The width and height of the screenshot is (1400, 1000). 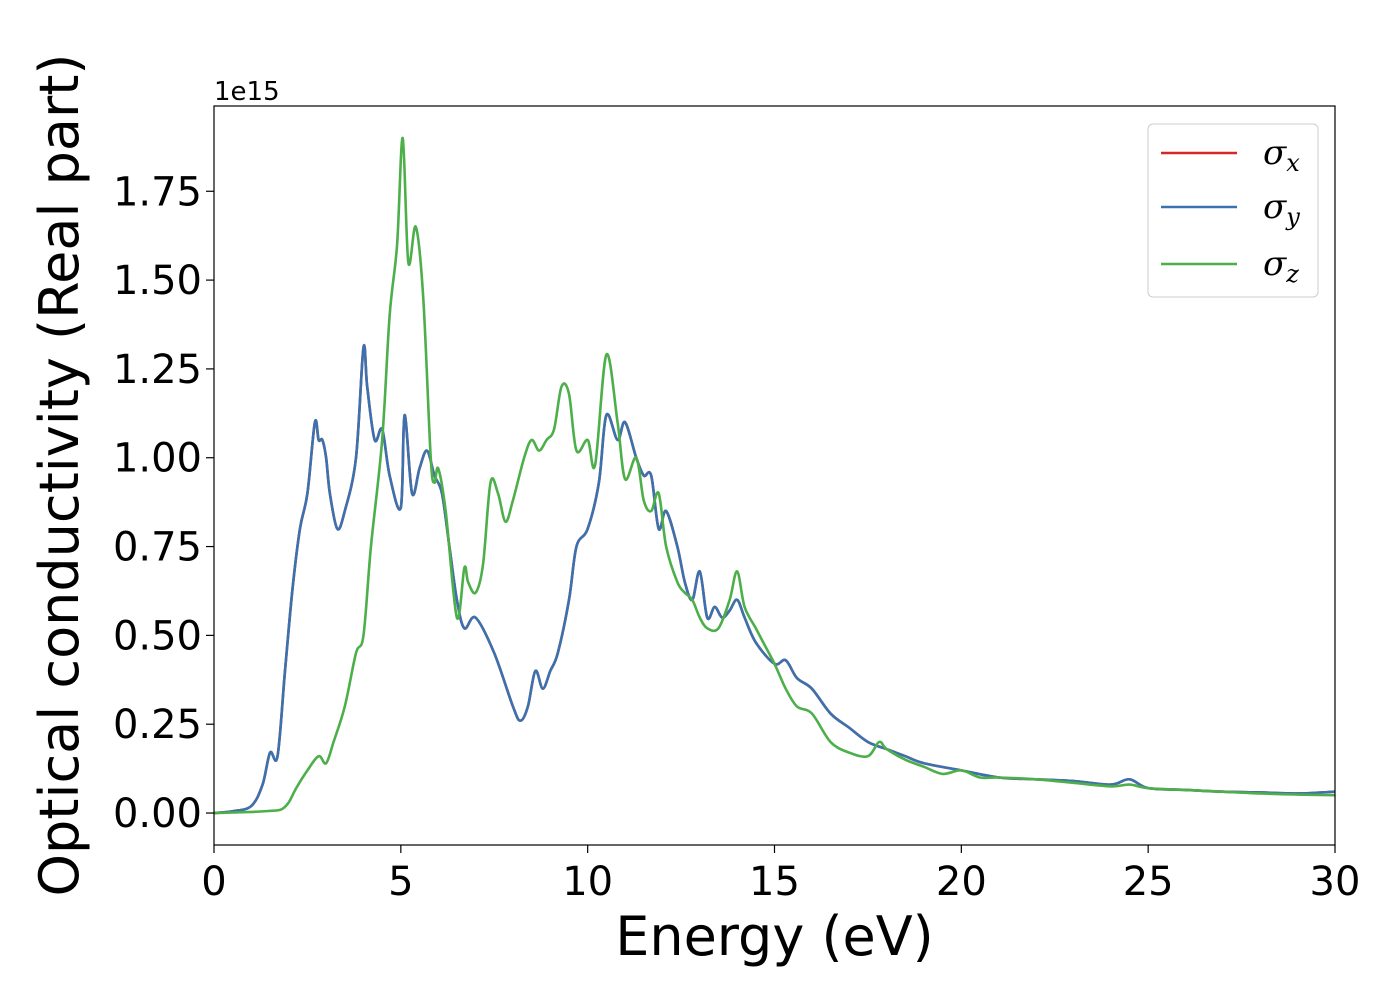 What do you see at coordinates (1335, 882) in the screenshot?
I see `x-tick-label: 30` at bounding box center [1335, 882].